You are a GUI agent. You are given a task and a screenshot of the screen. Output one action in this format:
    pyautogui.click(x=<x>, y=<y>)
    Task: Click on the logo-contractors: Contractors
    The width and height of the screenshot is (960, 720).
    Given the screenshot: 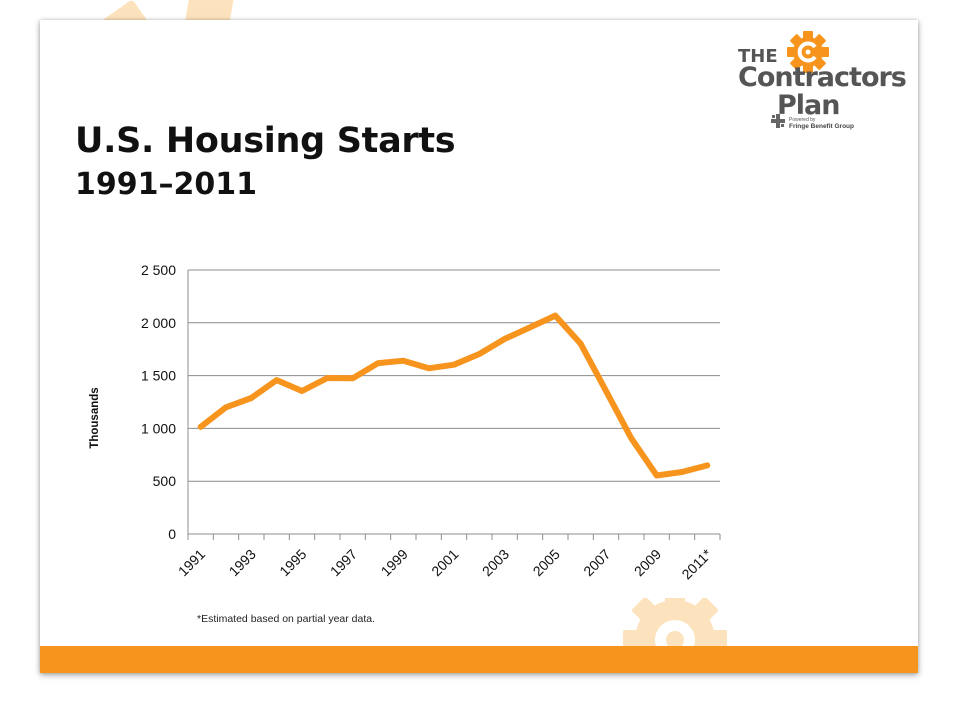 What is the action you would take?
    pyautogui.click(x=822, y=77)
    